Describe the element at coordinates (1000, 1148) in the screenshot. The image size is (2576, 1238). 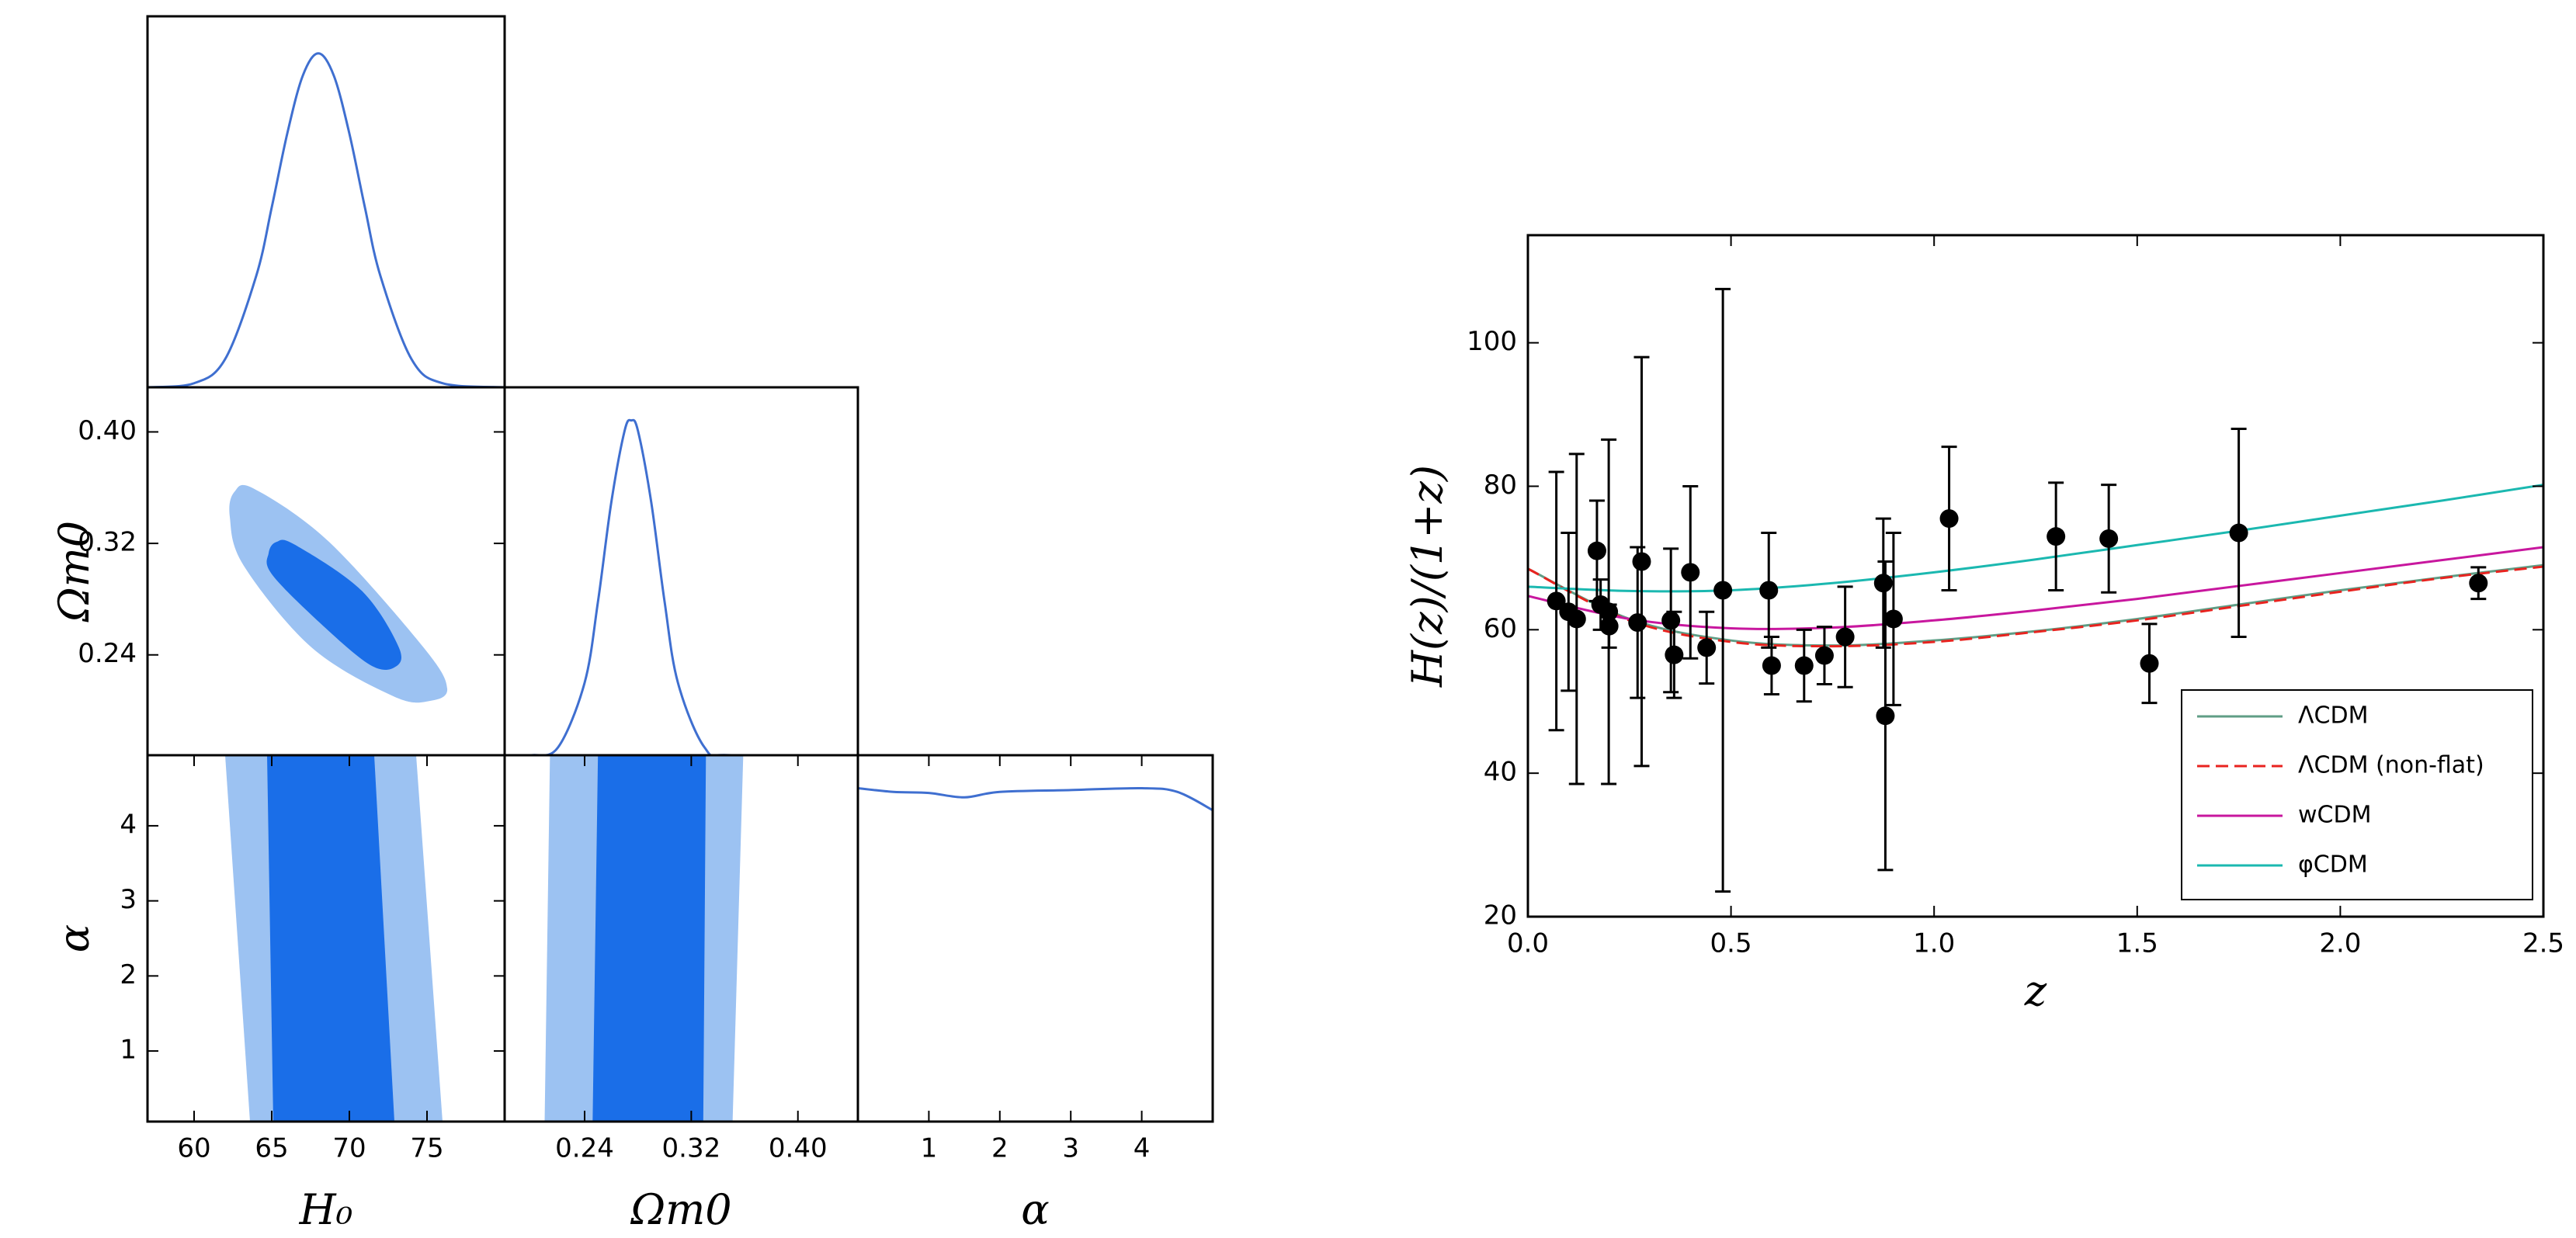
I see `x-tick-label: 2` at that location.